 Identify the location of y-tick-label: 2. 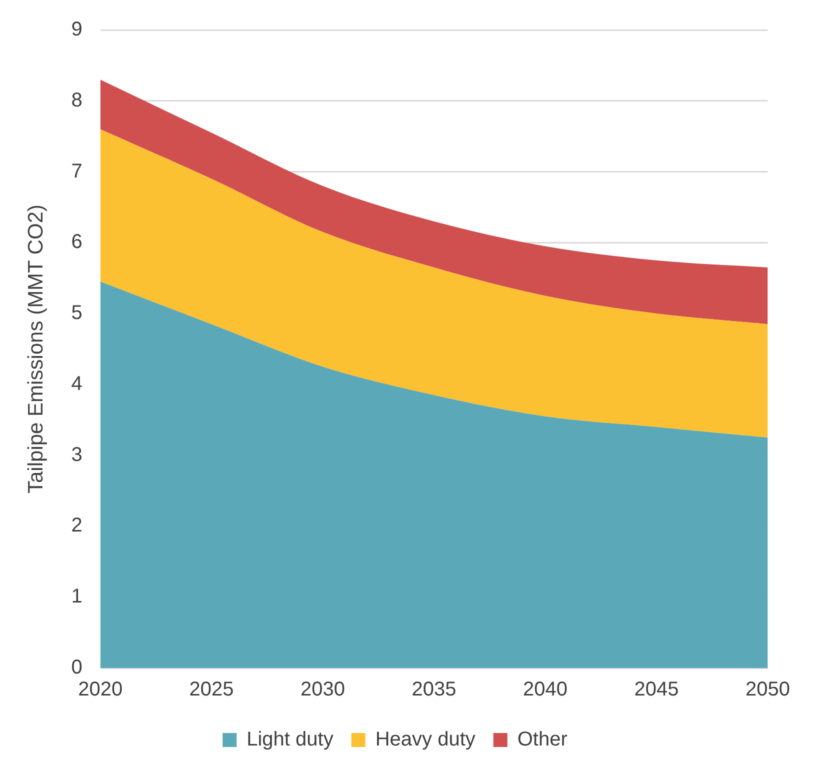
(76, 525).